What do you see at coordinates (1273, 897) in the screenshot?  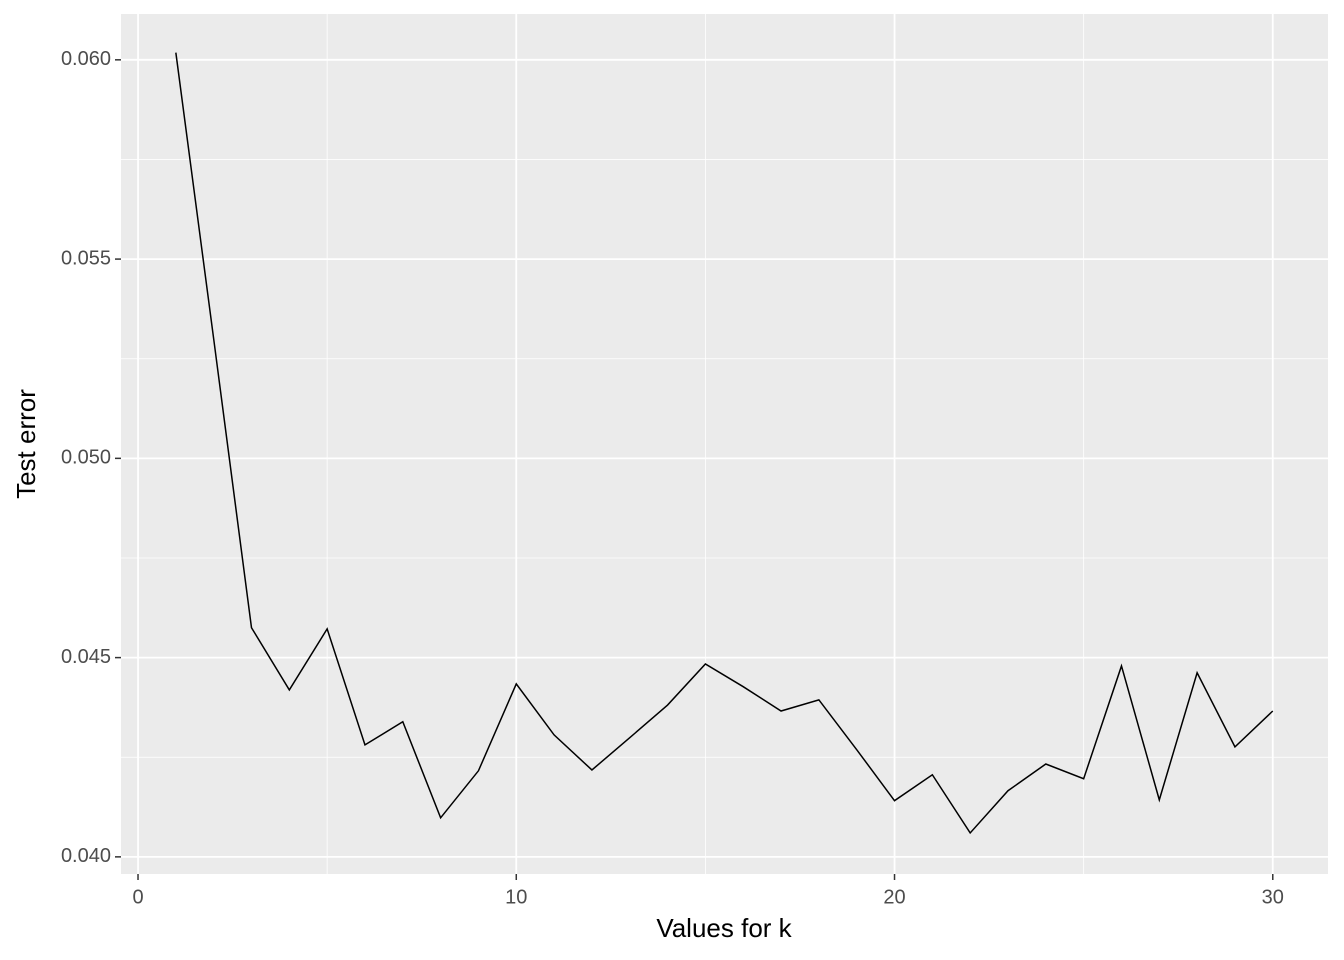 I see `x-tick-label: 30` at bounding box center [1273, 897].